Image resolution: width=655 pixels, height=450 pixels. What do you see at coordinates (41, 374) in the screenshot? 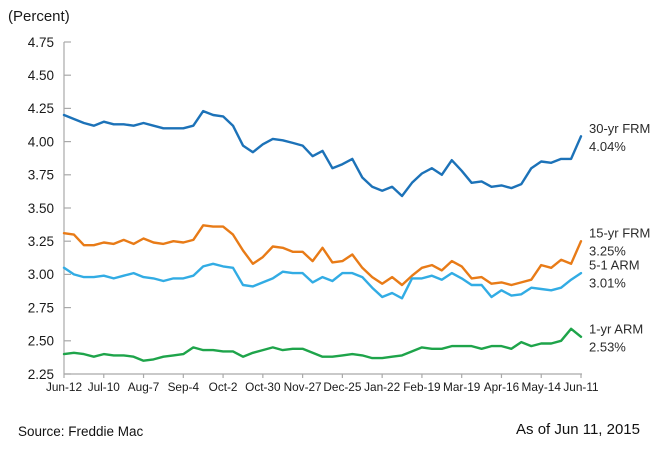
I see `y-tick-label: 2.25` at bounding box center [41, 374].